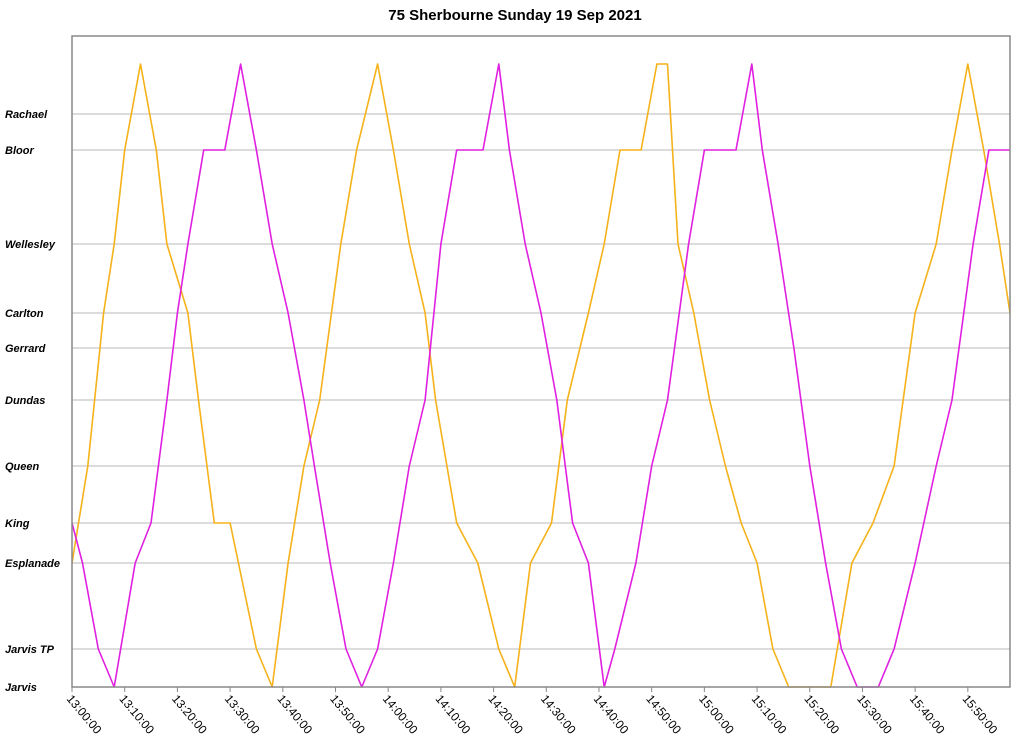 The height and width of the screenshot is (751, 1024). I want to click on x-tick-label-14: 15:20:00, so click(821, 714).